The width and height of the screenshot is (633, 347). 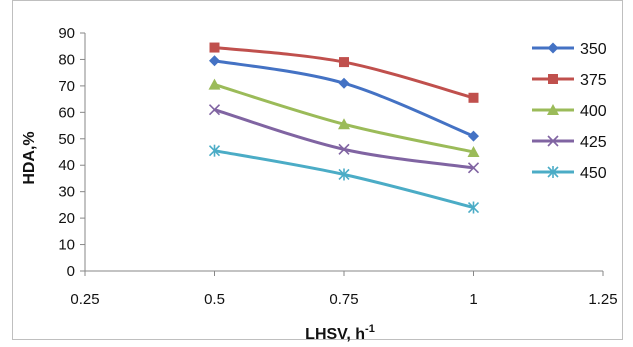 I want to click on y-tick-label: 60, so click(x=66, y=112).